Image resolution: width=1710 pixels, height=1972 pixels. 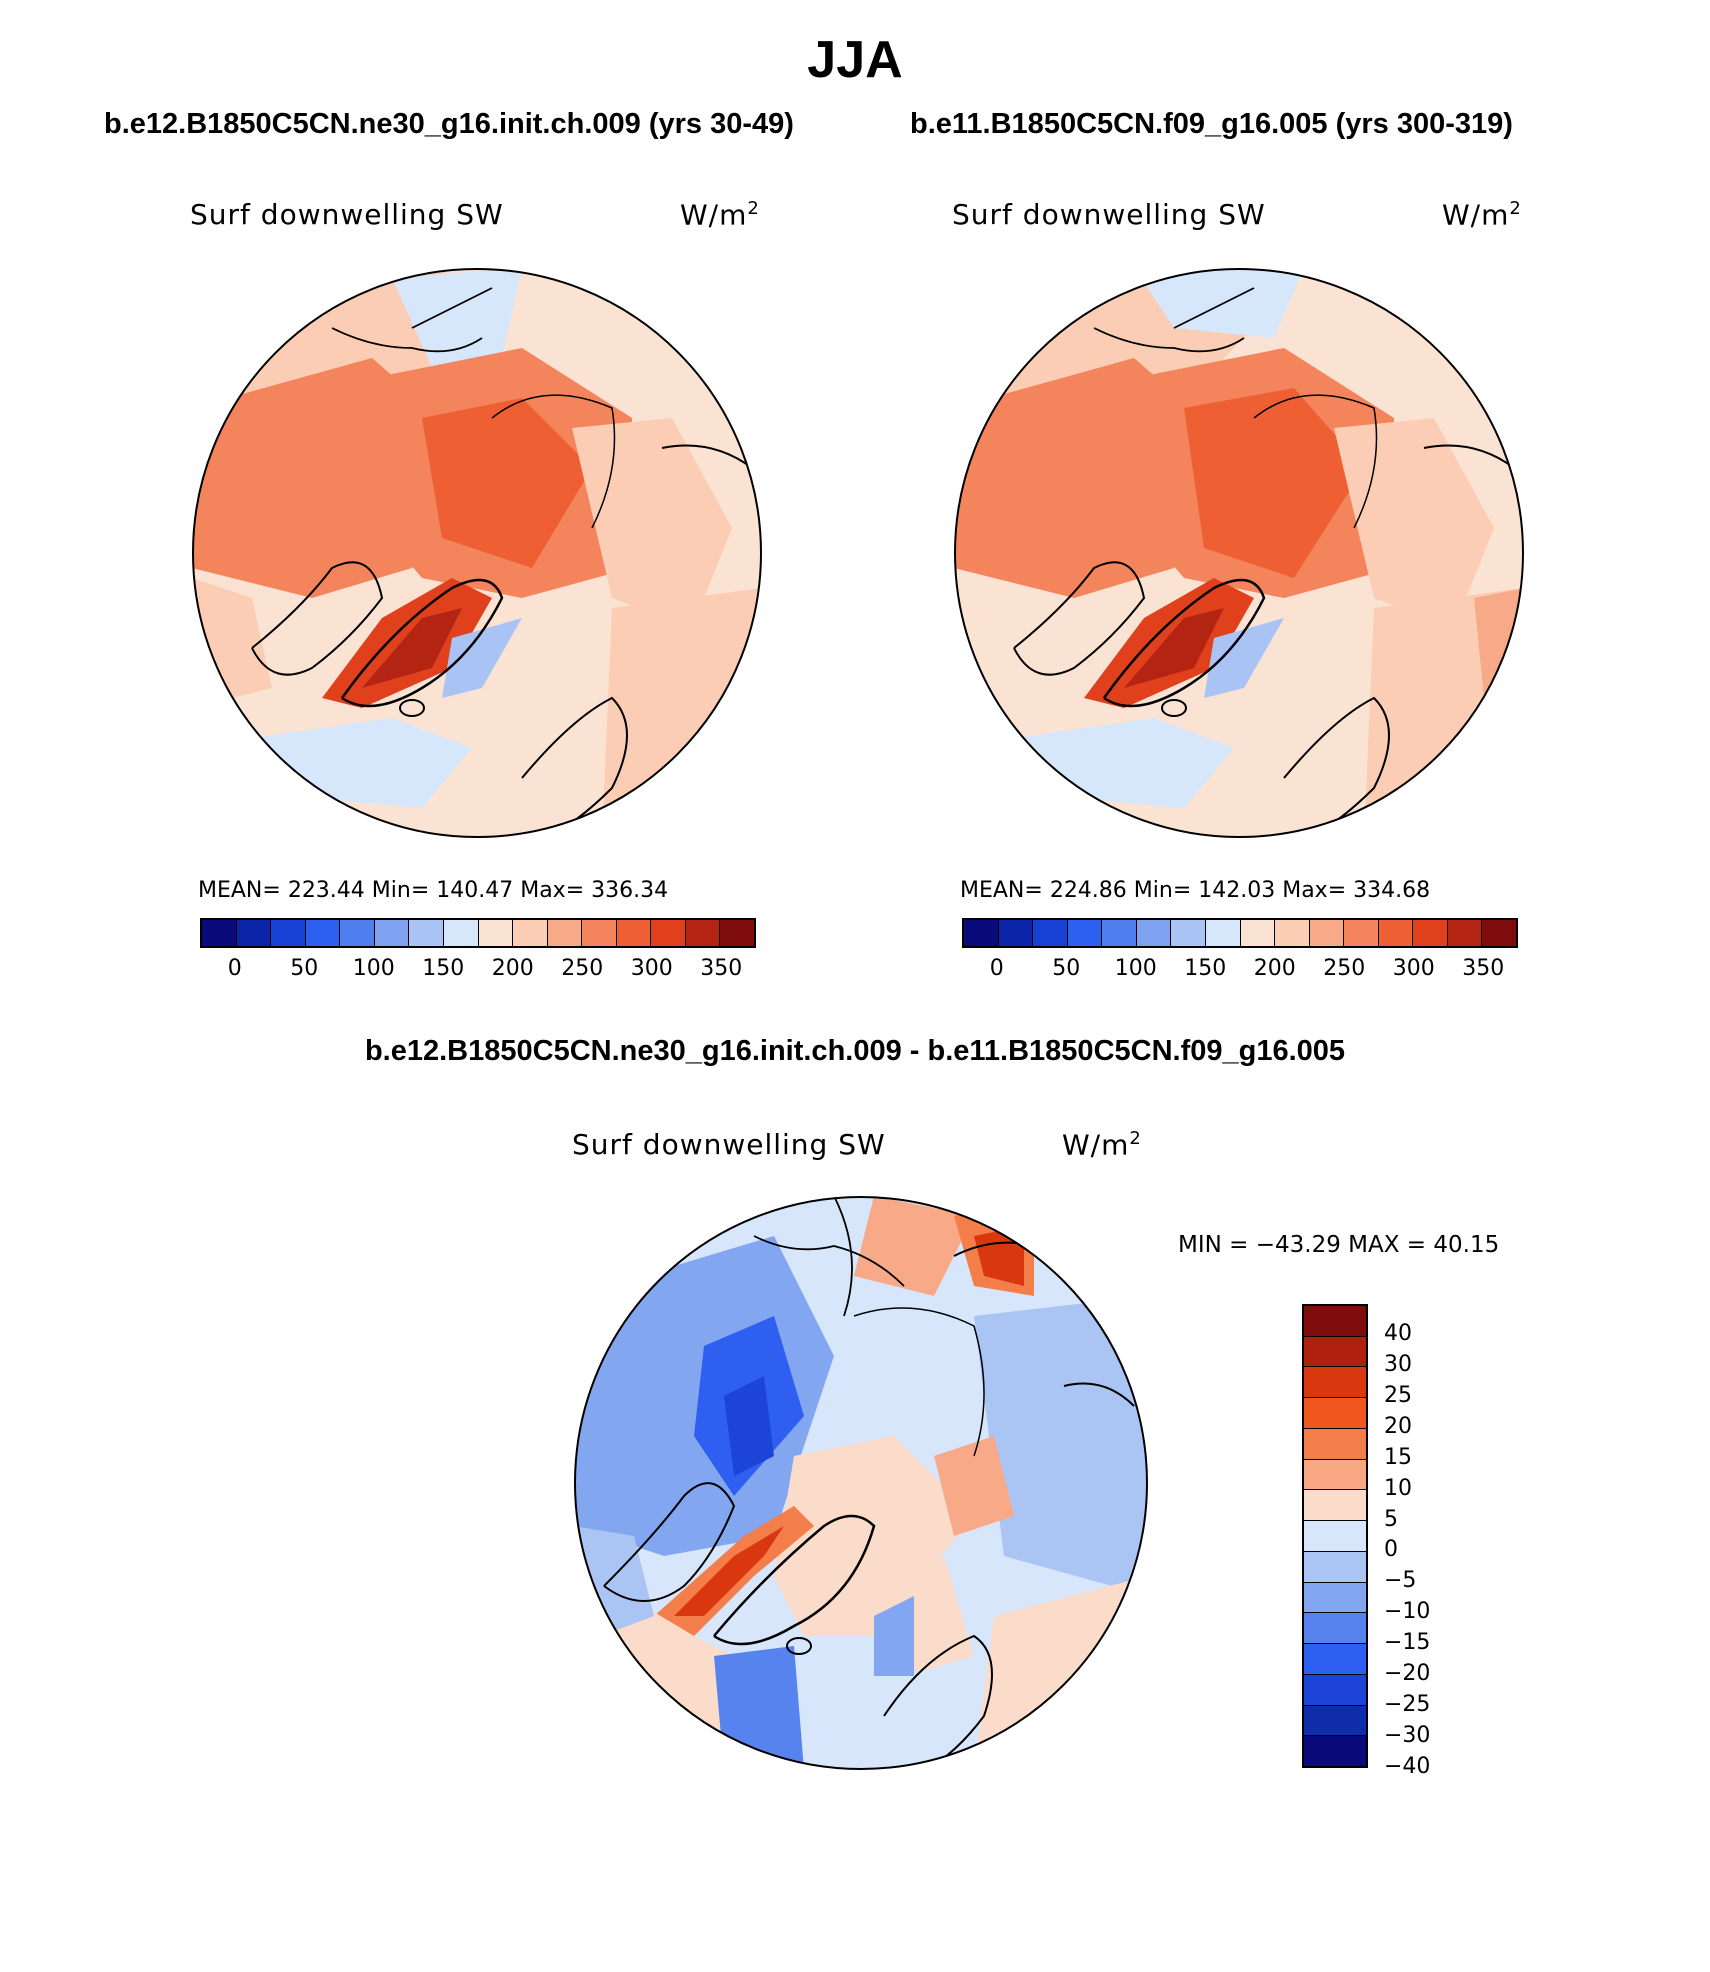 What do you see at coordinates (1398, 1364) in the screenshot?
I see `colorbar-diff-tick-label: 30` at bounding box center [1398, 1364].